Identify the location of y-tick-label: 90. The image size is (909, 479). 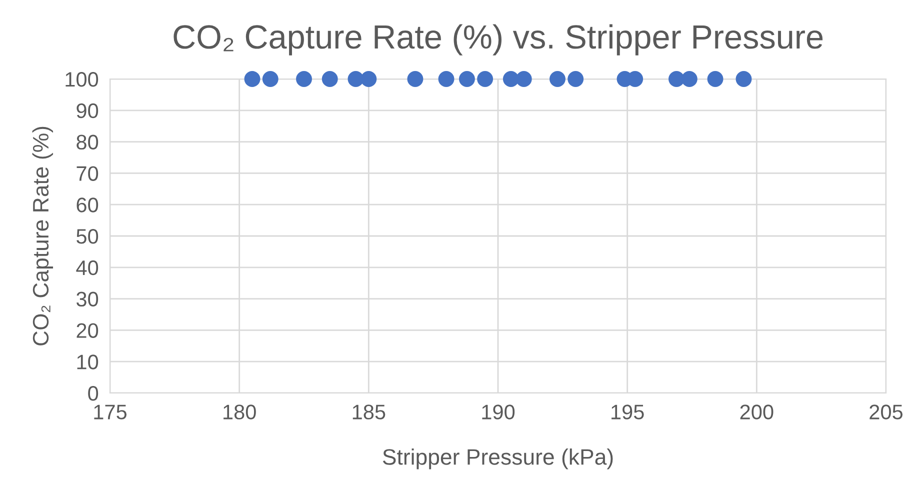
(87, 110).